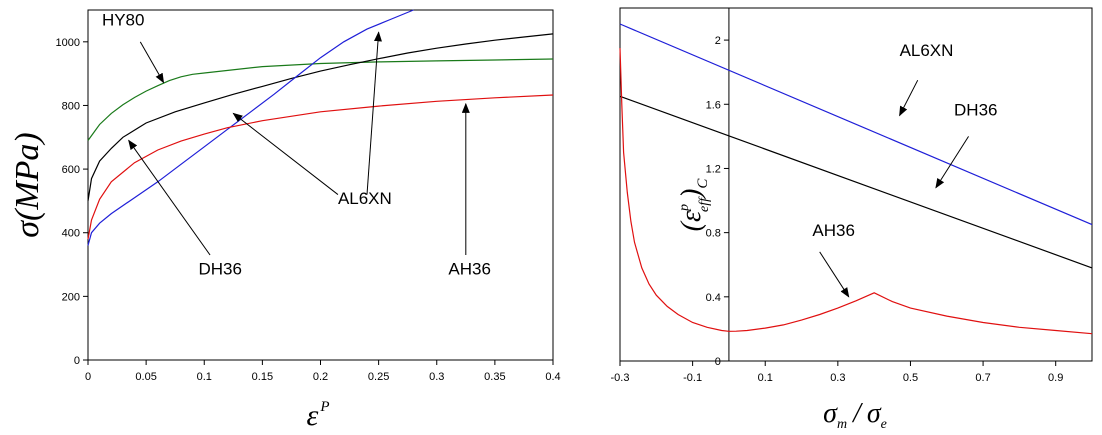  Describe the element at coordinates (713, 298) in the screenshot. I see `right-y-tick-label: 0.4` at that location.